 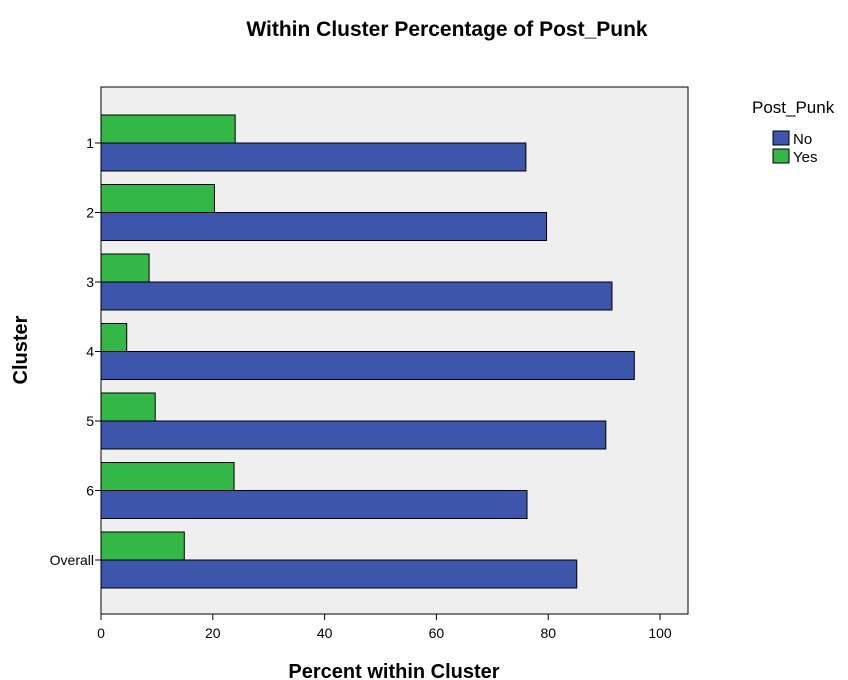 What do you see at coordinates (793, 107) in the screenshot?
I see `legend-title: Post_Punk` at bounding box center [793, 107].